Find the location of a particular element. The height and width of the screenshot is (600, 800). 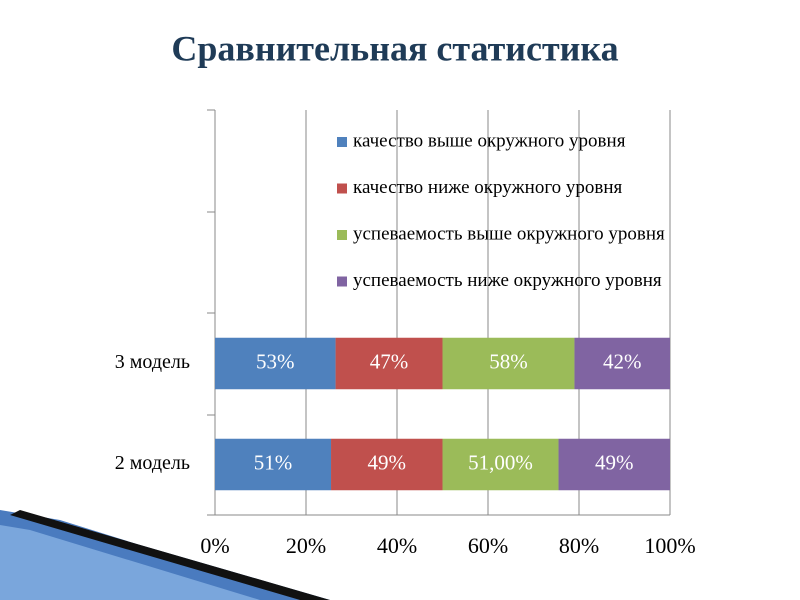

x-tick-label: 60% is located at coordinates (488, 545).